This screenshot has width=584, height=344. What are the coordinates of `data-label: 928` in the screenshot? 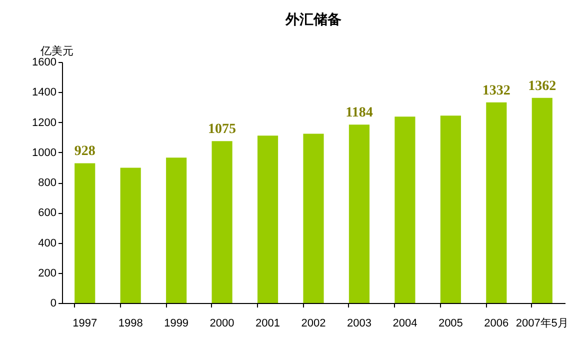 It's located at (85, 152).